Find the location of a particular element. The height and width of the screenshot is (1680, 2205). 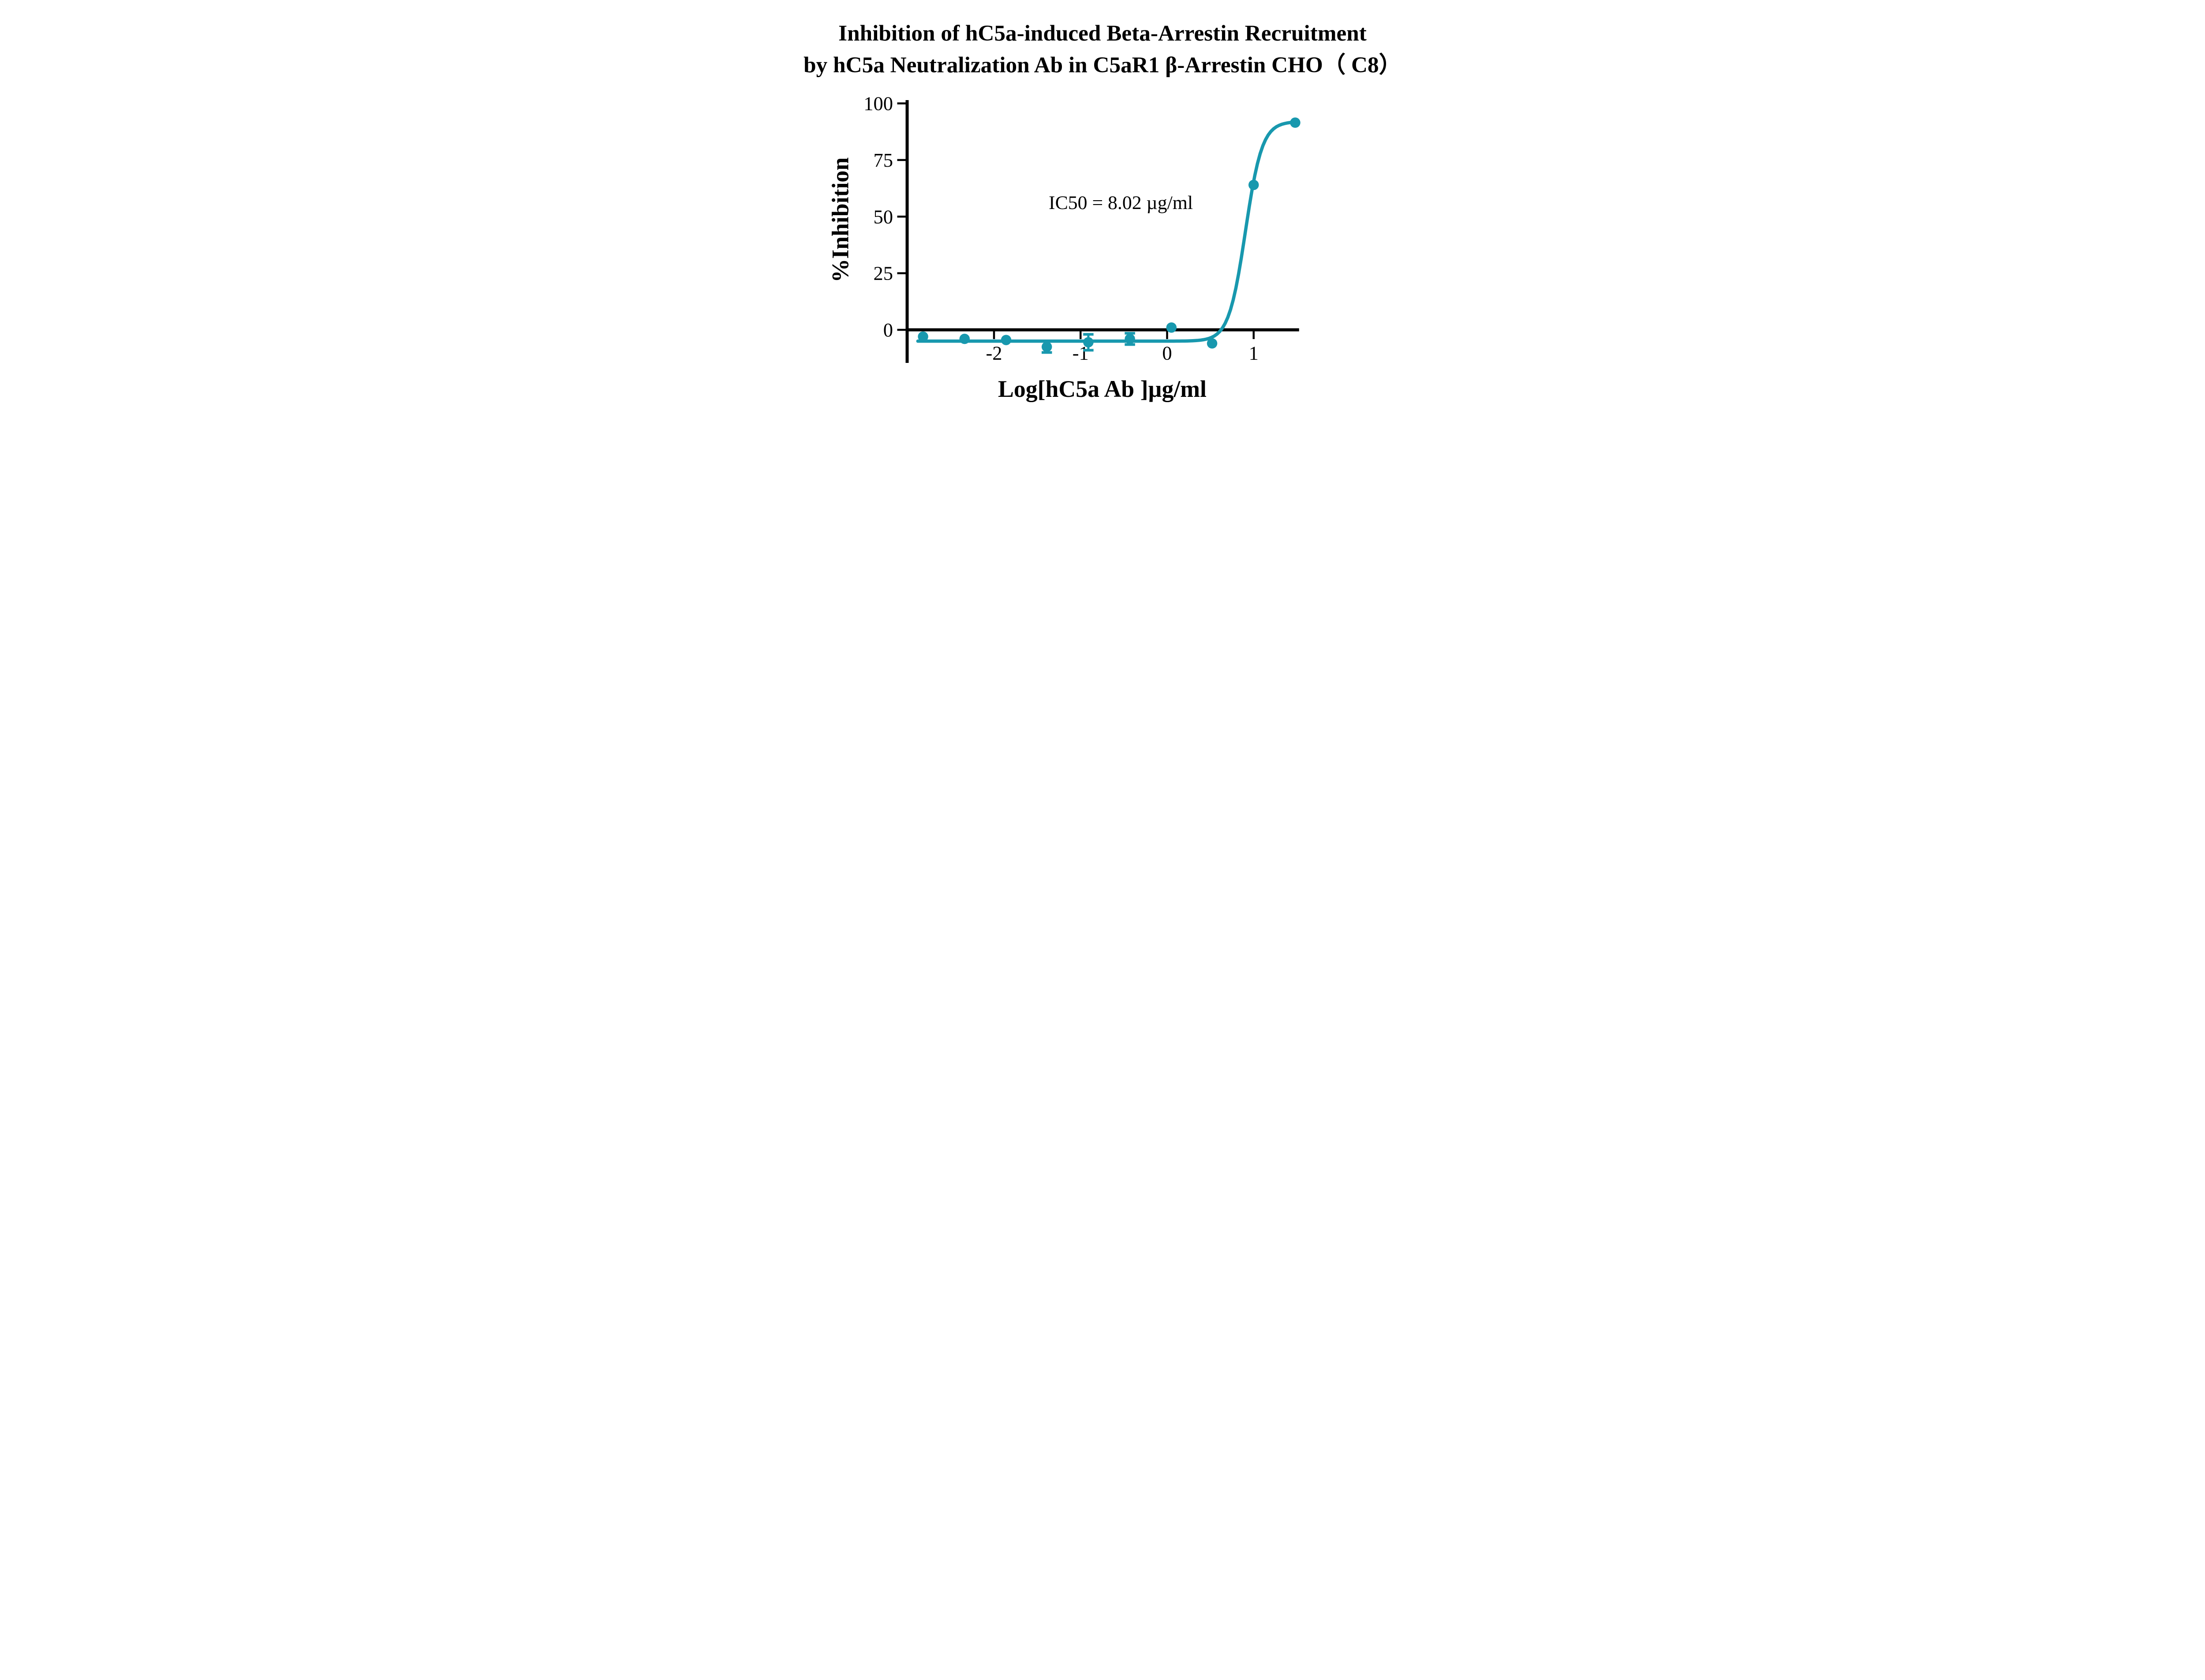

fit-curve-path is located at coordinates (1106, 231).